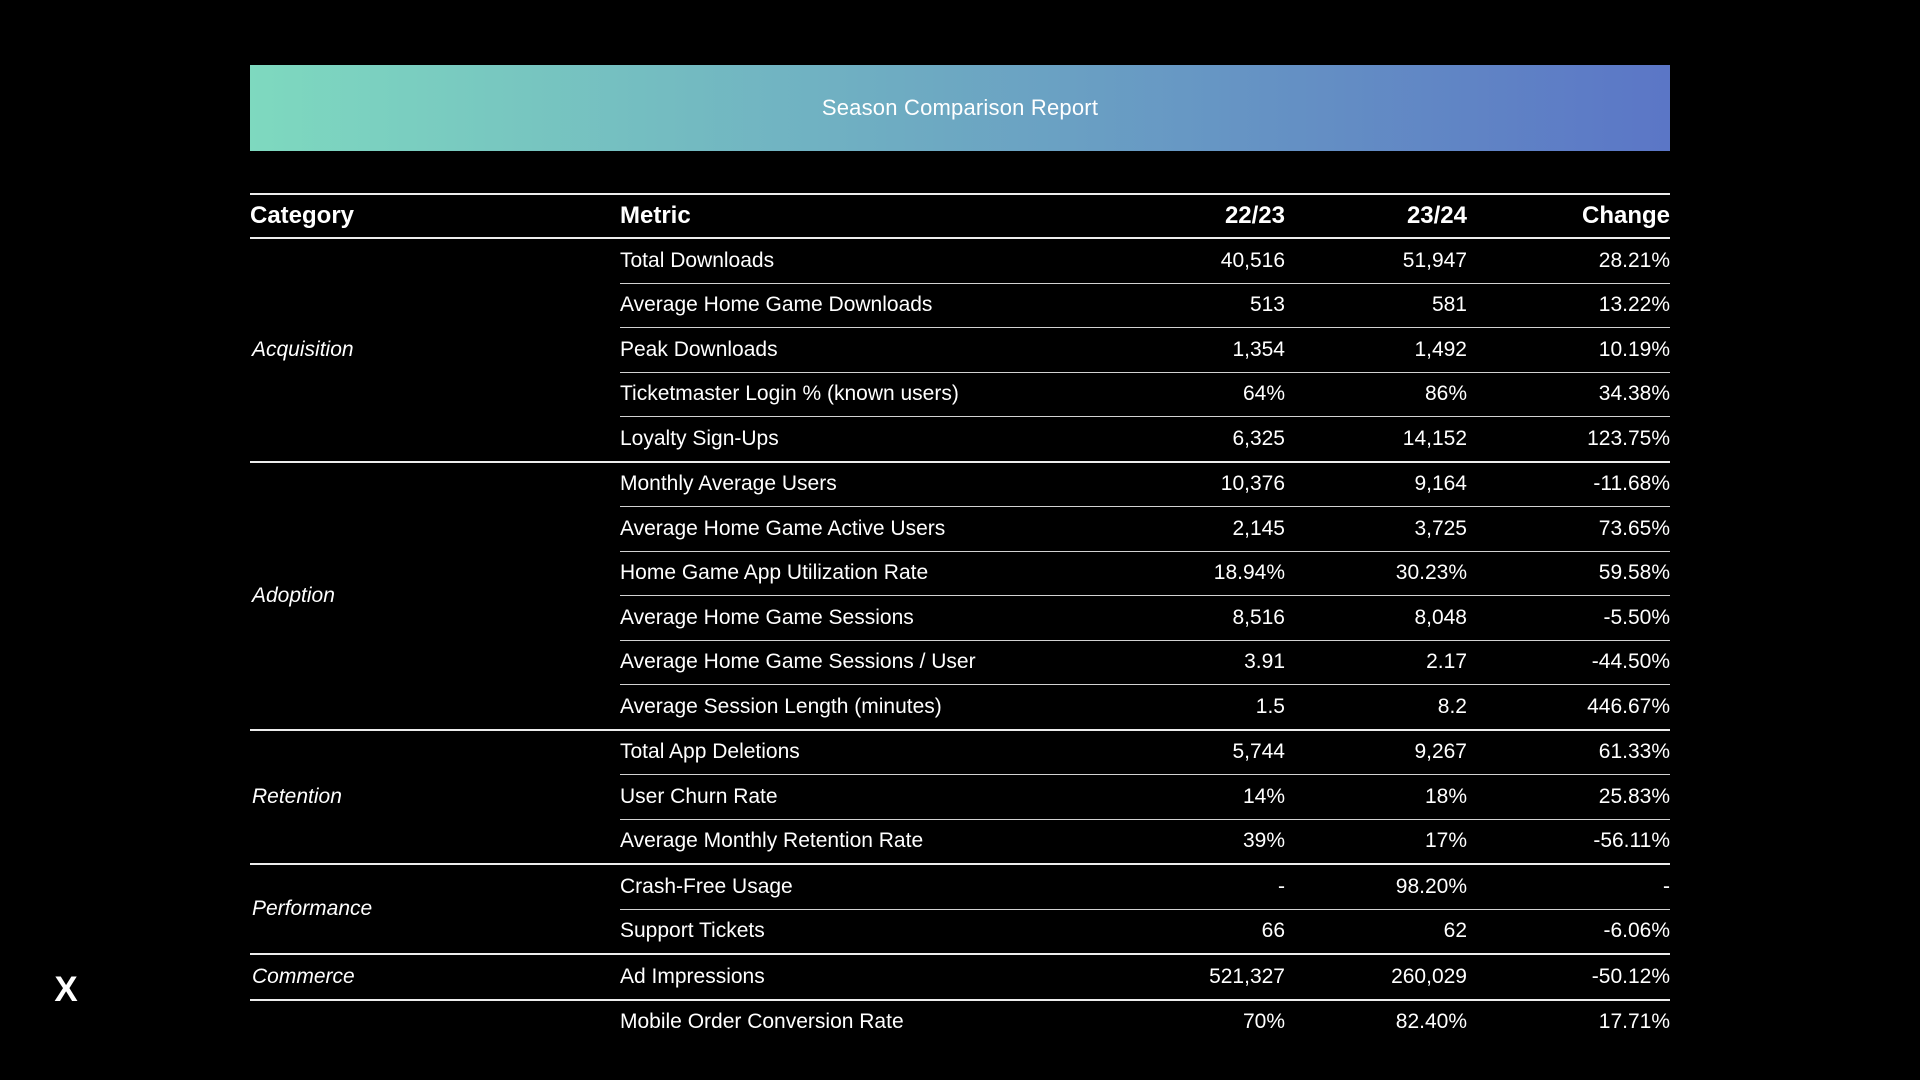 The width and height of the screenshot is (1920, 1080). I want to click on value-cell: 14%, so click(1175, 797).